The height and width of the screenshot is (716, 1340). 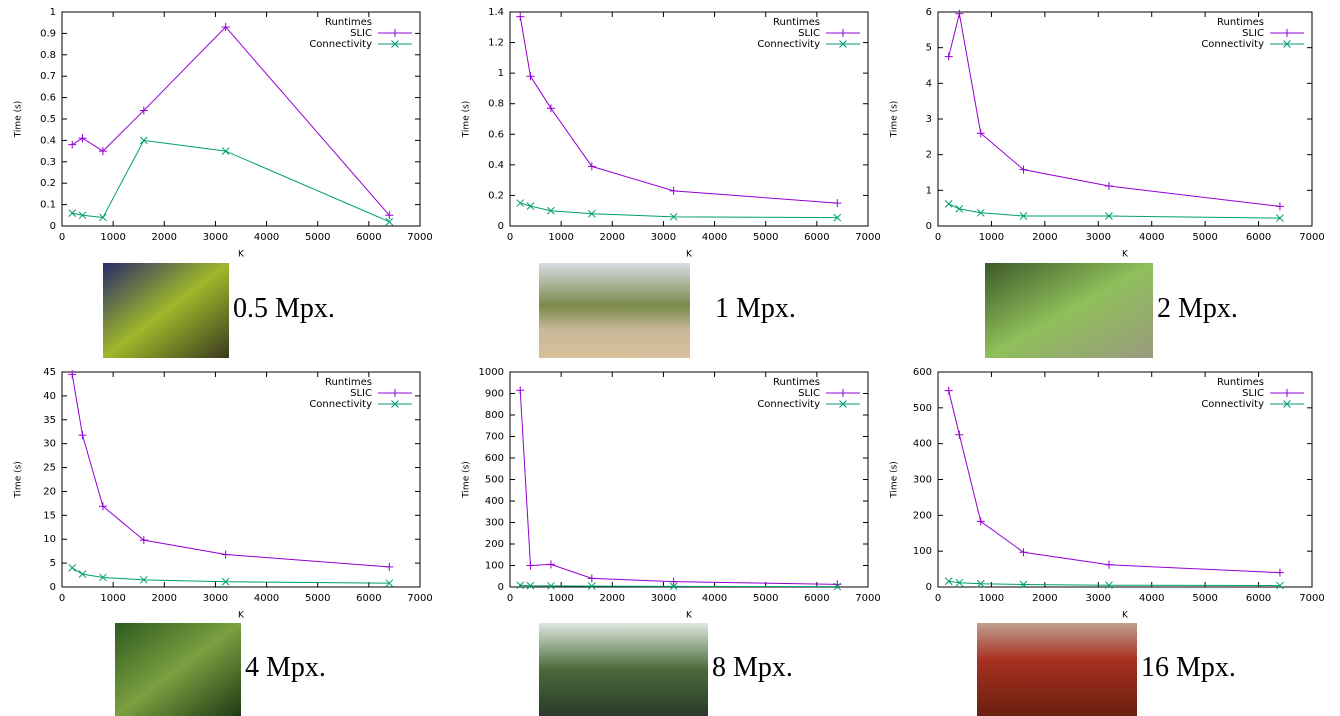 I want to click on x-tick-label: 2000, so click(x=164, y=598).